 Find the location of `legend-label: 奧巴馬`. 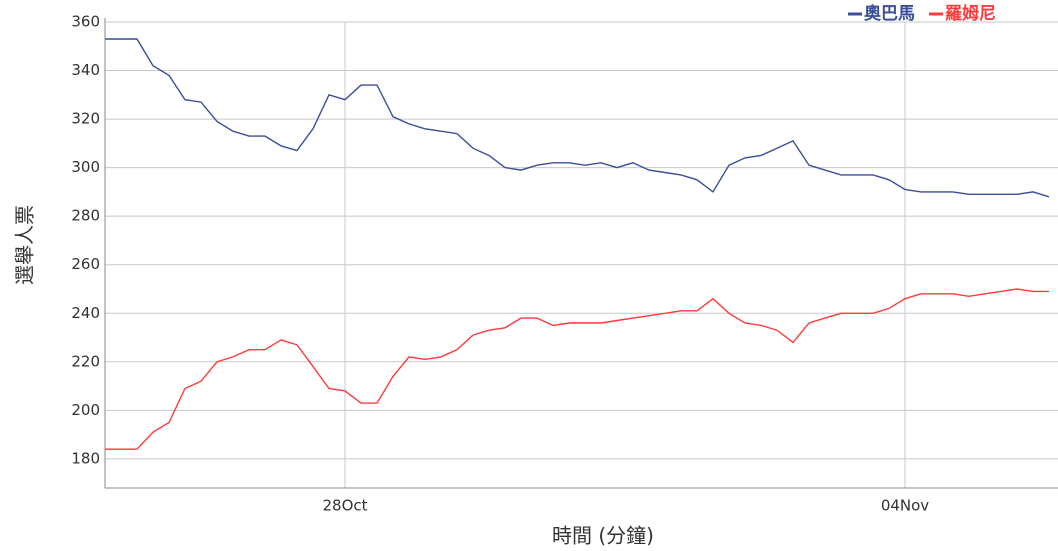

legend-label: 奧巴馬 is located at coordinates (889, 13).